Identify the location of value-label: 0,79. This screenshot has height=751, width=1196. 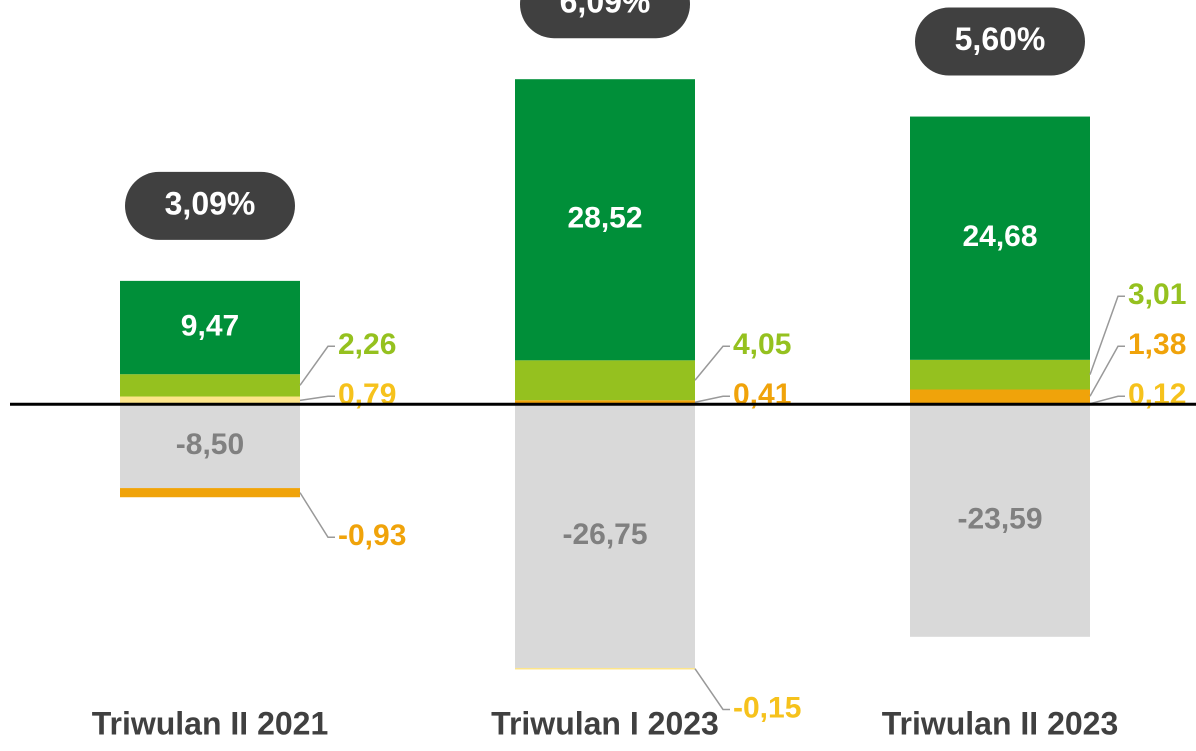
(367, 394).